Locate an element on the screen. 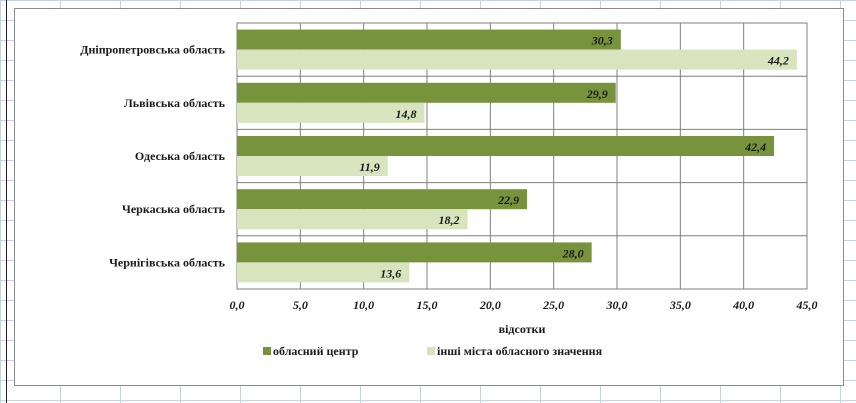  data-label: 11,9 is located at coordinates (369, 167).